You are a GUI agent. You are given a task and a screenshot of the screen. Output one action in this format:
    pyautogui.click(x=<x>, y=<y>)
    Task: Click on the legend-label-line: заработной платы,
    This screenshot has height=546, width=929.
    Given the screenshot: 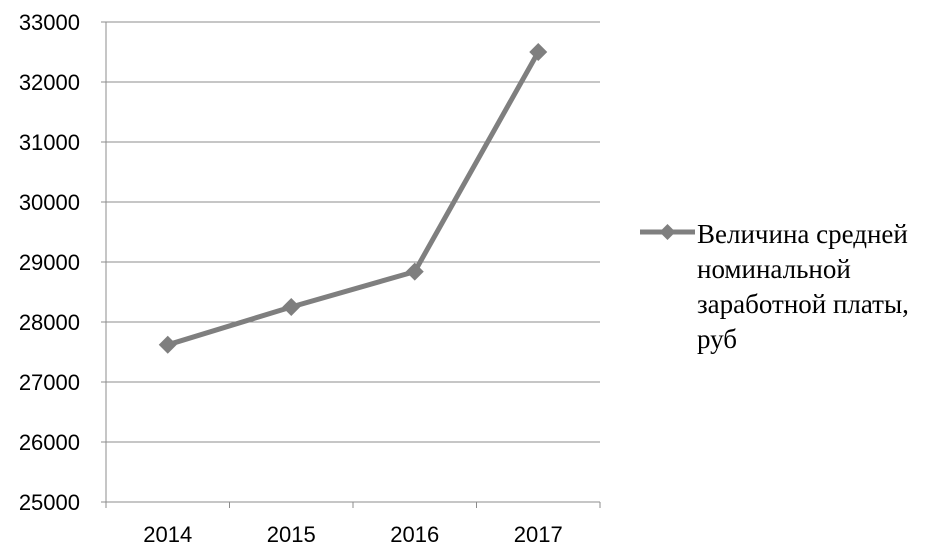 What is the action you would take?
    pyautogui.click(x=803, y=304)
    